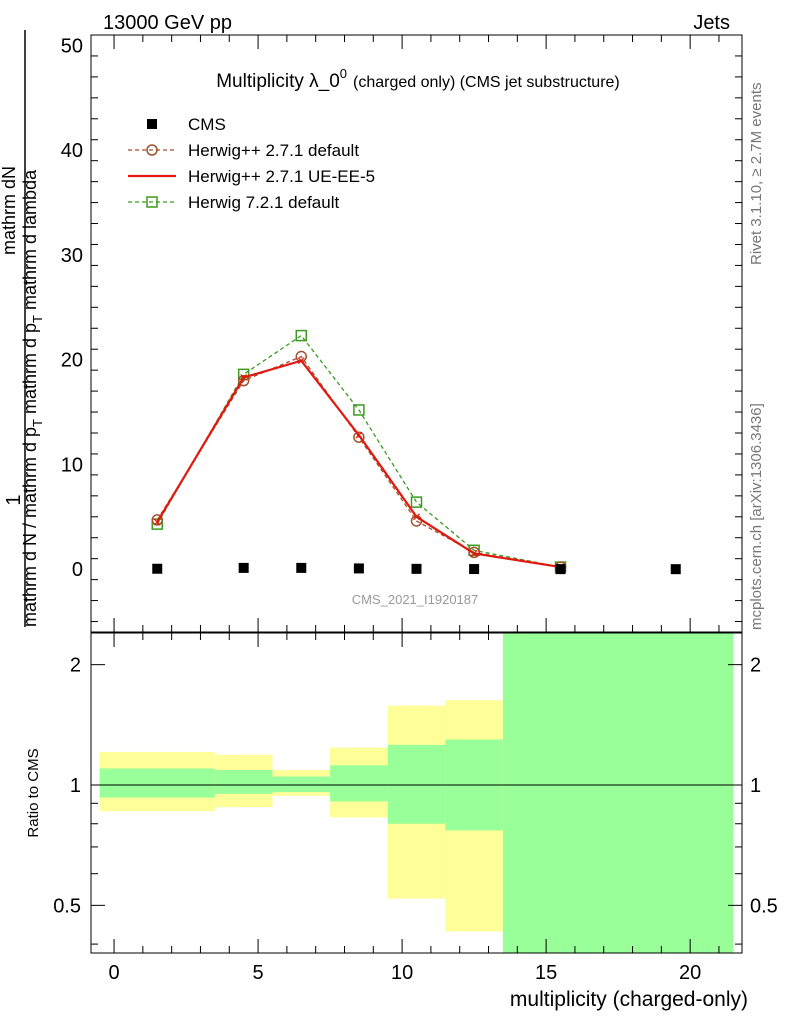 The image size is (786, 1024). Describe the element at coordinates (9, 210) in the screenshot. I see `ylabel-top: mathrm dN` at that location.